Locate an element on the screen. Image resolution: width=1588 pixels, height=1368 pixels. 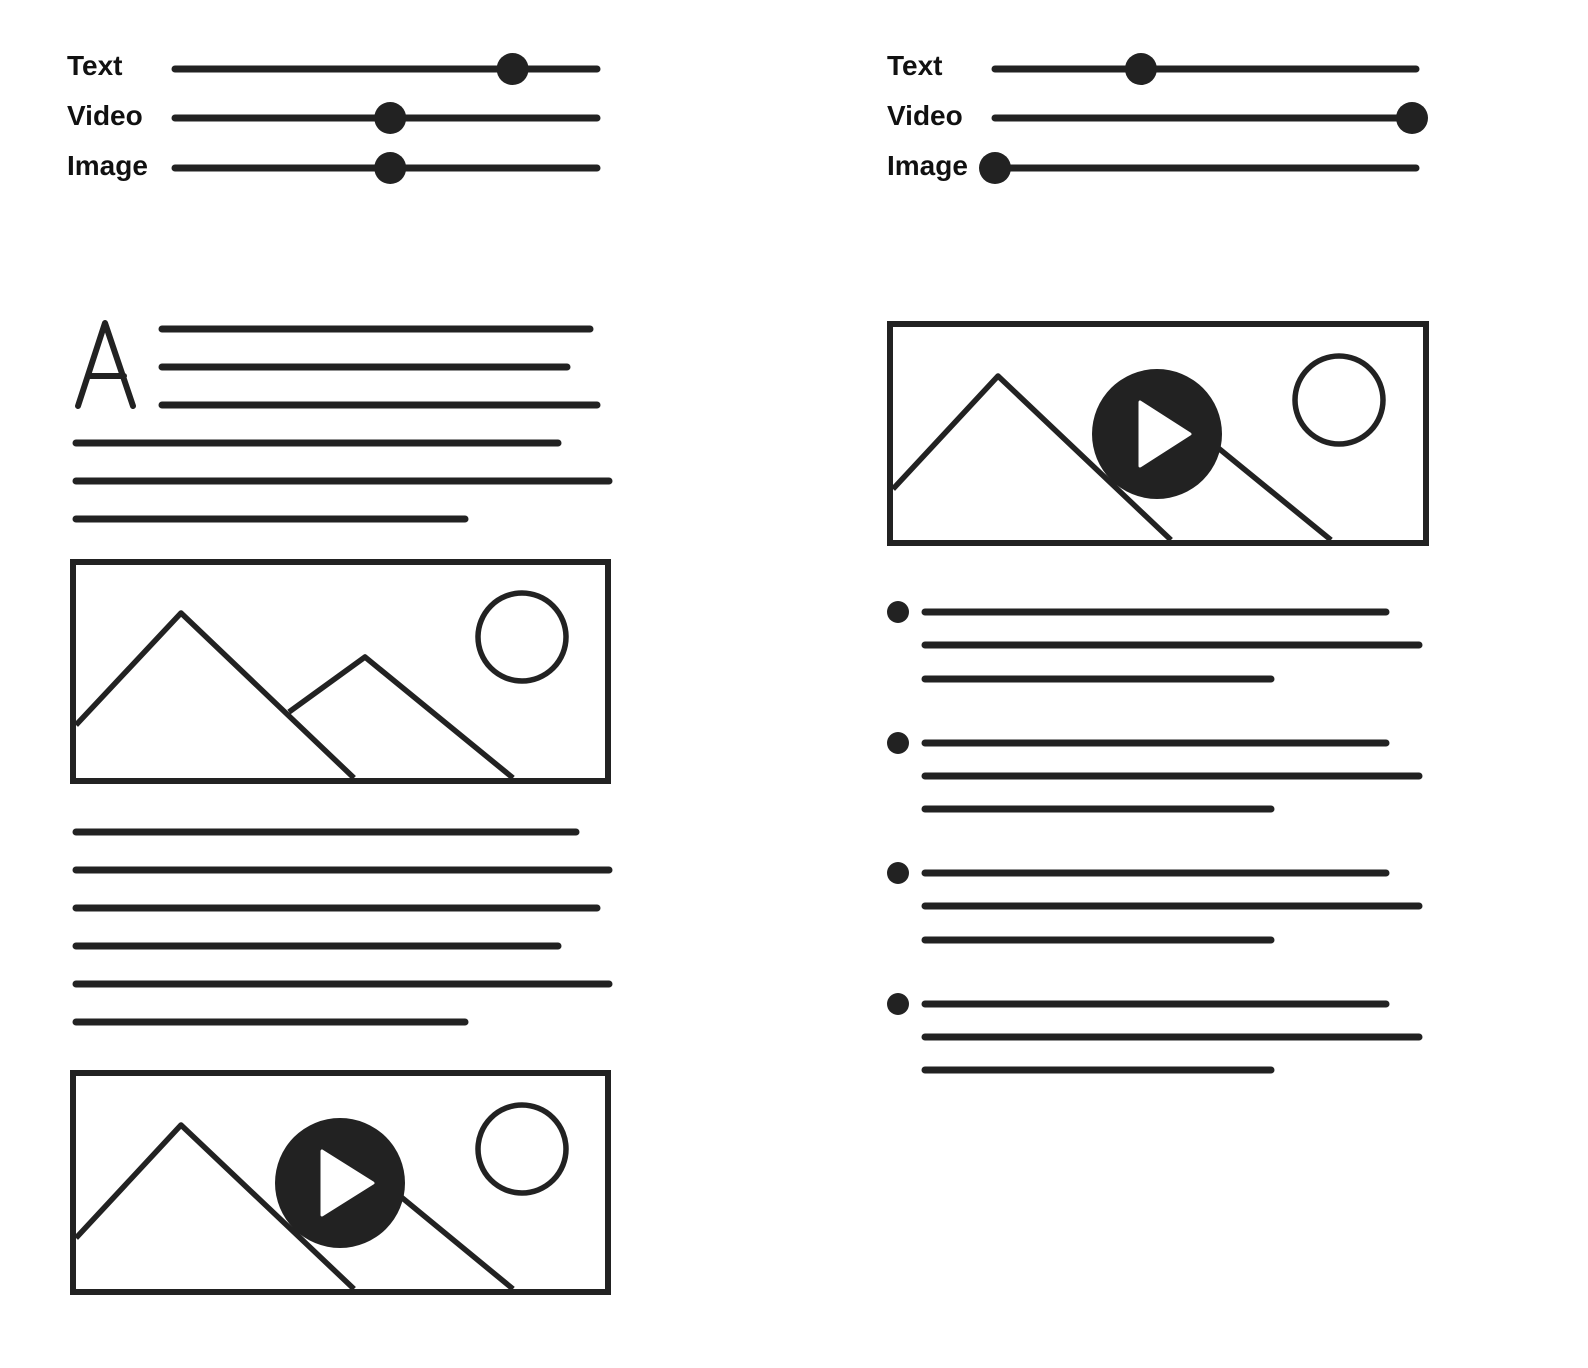
right-slider-text: Text is located at coordinates (1153, 67).